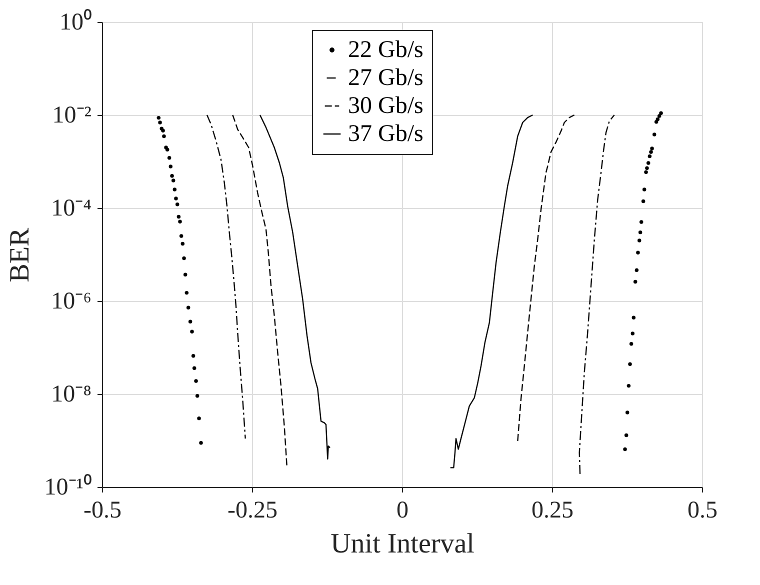 This screenshot has height=585, width=760. What do you see at coordinates (20, 254) in the screenshot?
I see `y-axis-title: BER` at bounding box center [20, 254].